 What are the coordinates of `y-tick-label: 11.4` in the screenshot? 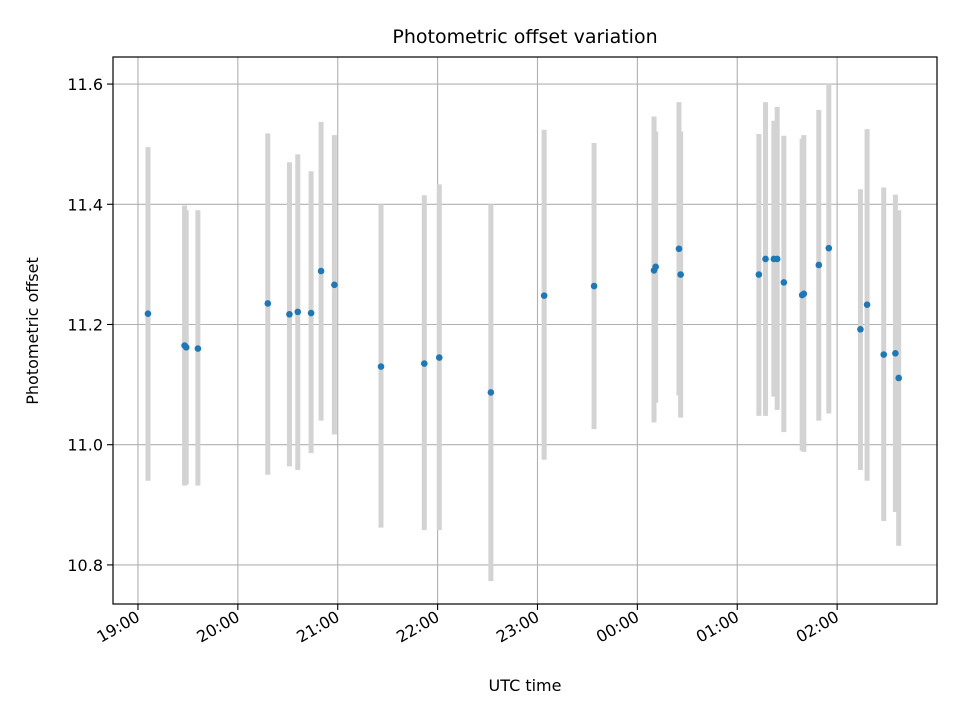 It's located at (85, 204).